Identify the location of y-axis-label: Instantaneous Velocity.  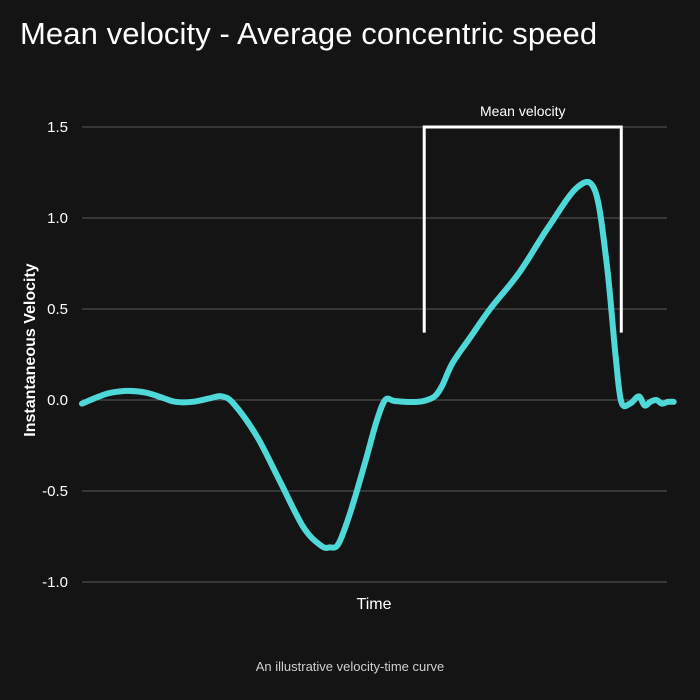
(30, 349).